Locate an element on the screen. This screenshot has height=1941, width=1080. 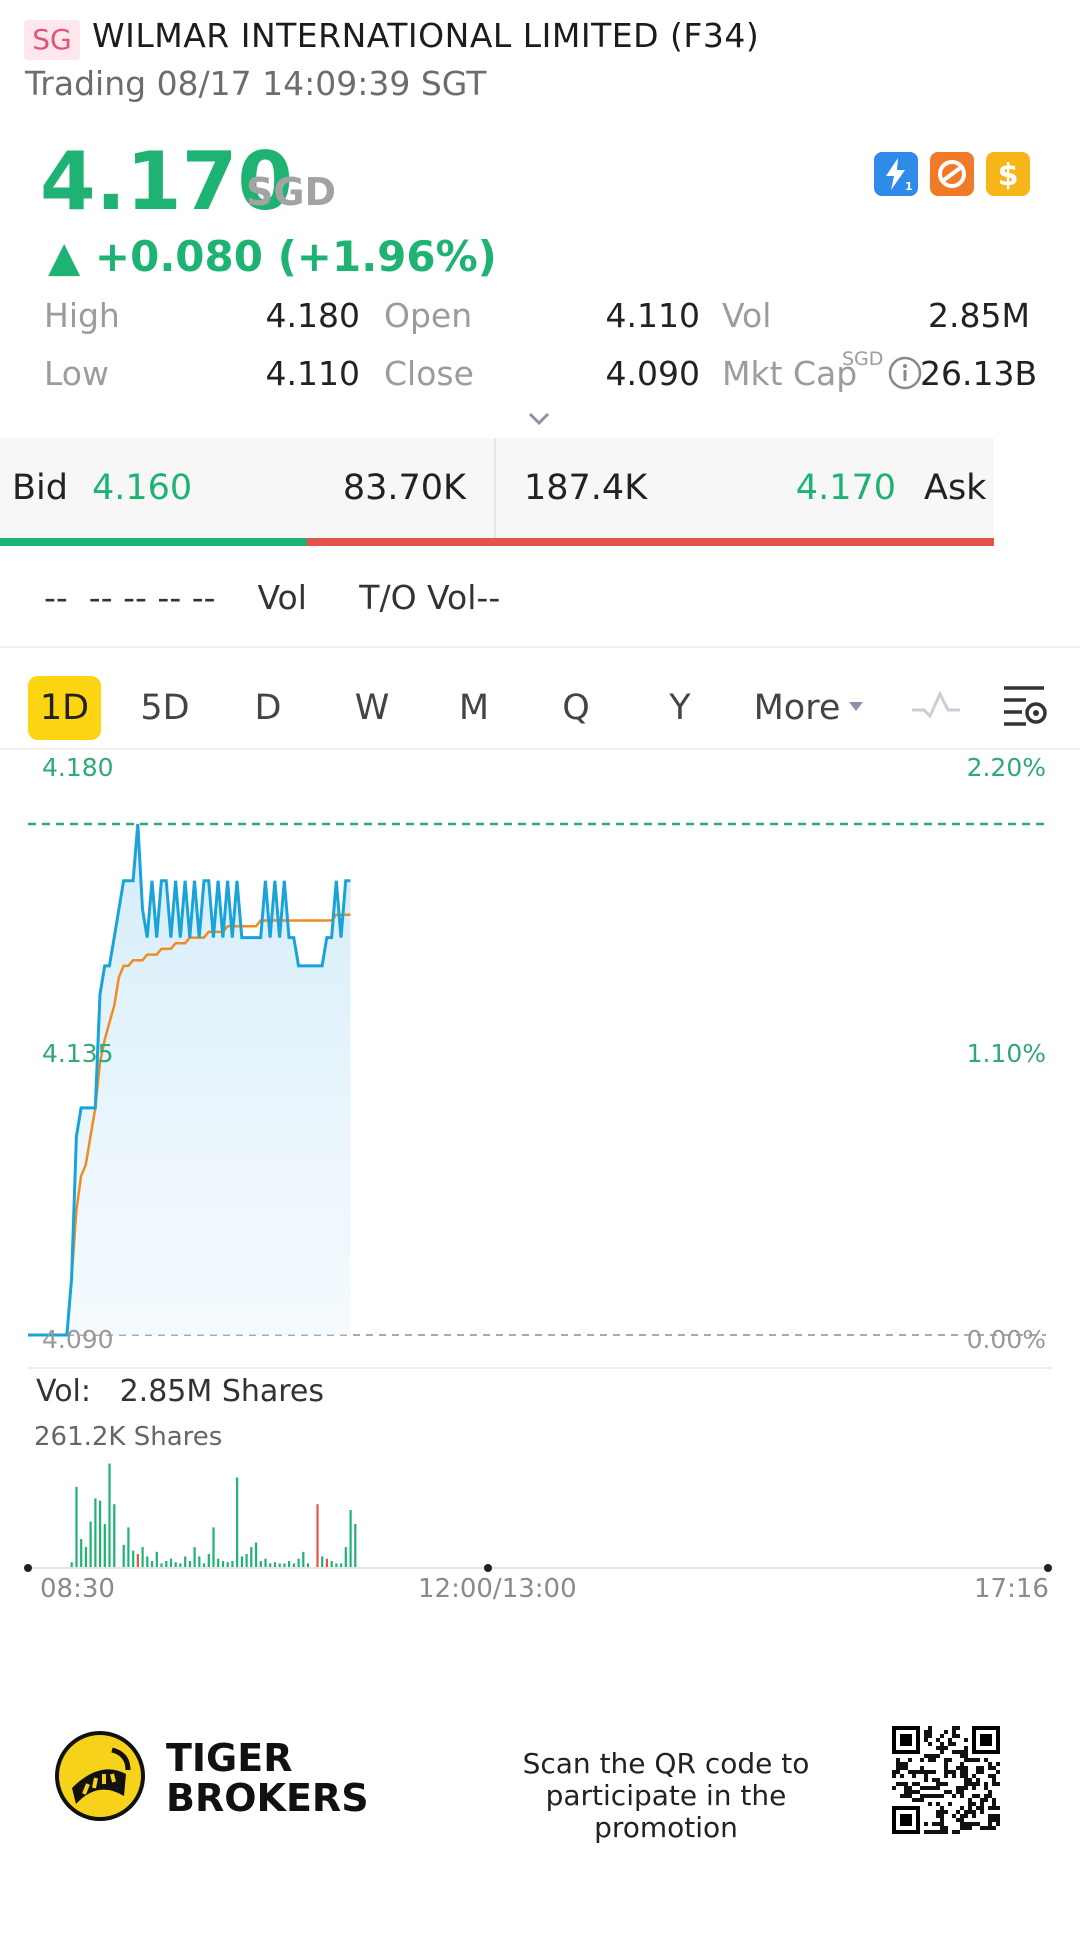
tab-day: D is located at coordinates (268, 708).